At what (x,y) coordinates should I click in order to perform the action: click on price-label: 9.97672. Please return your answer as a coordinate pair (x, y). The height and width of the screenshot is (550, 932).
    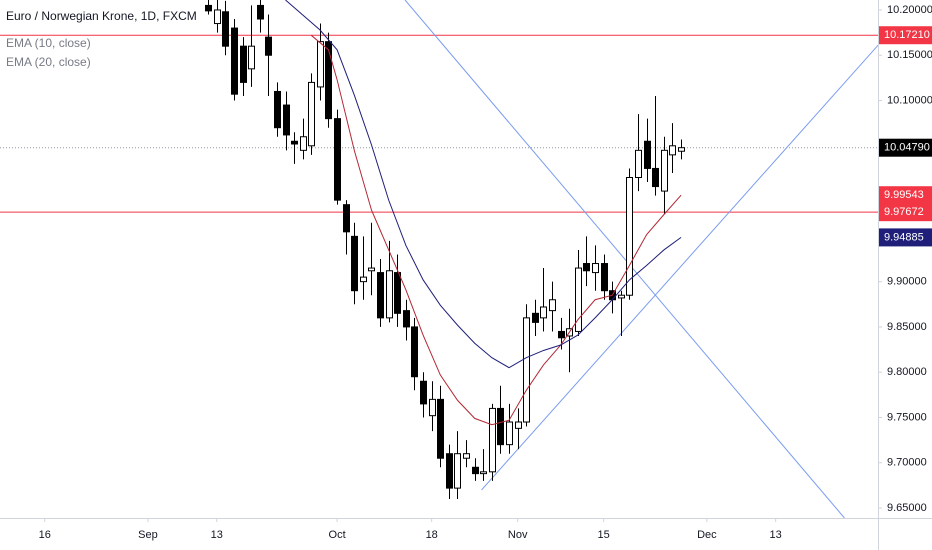
    Looking at the image, I should click on (904, 212).